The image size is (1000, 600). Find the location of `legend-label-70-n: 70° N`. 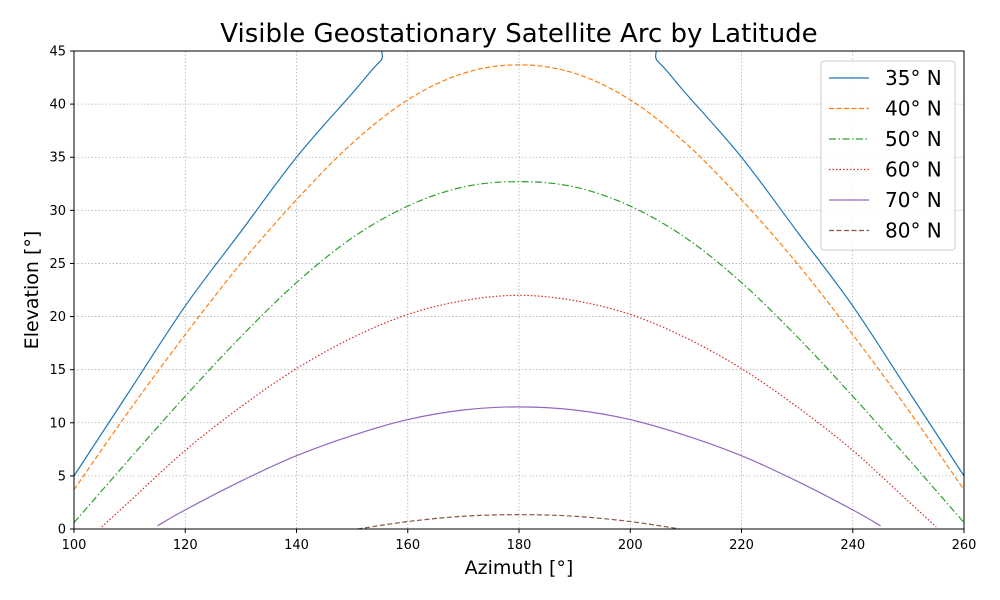

legend-label-70-n: 70° N is located at coordinates (913, 200).